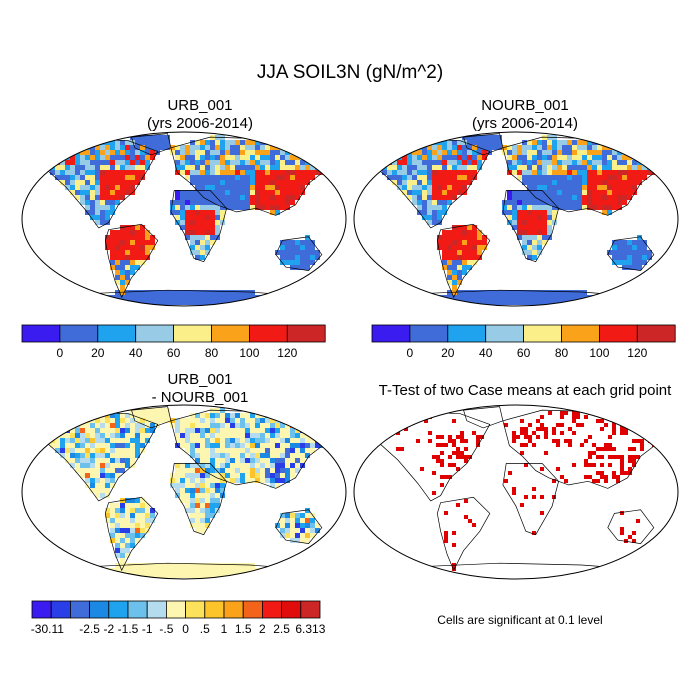 The image size is (700, 700). Describe the element at coordinates (147, 629) in the screenshot. I see `colorbar-tick-label: -1` at that location.